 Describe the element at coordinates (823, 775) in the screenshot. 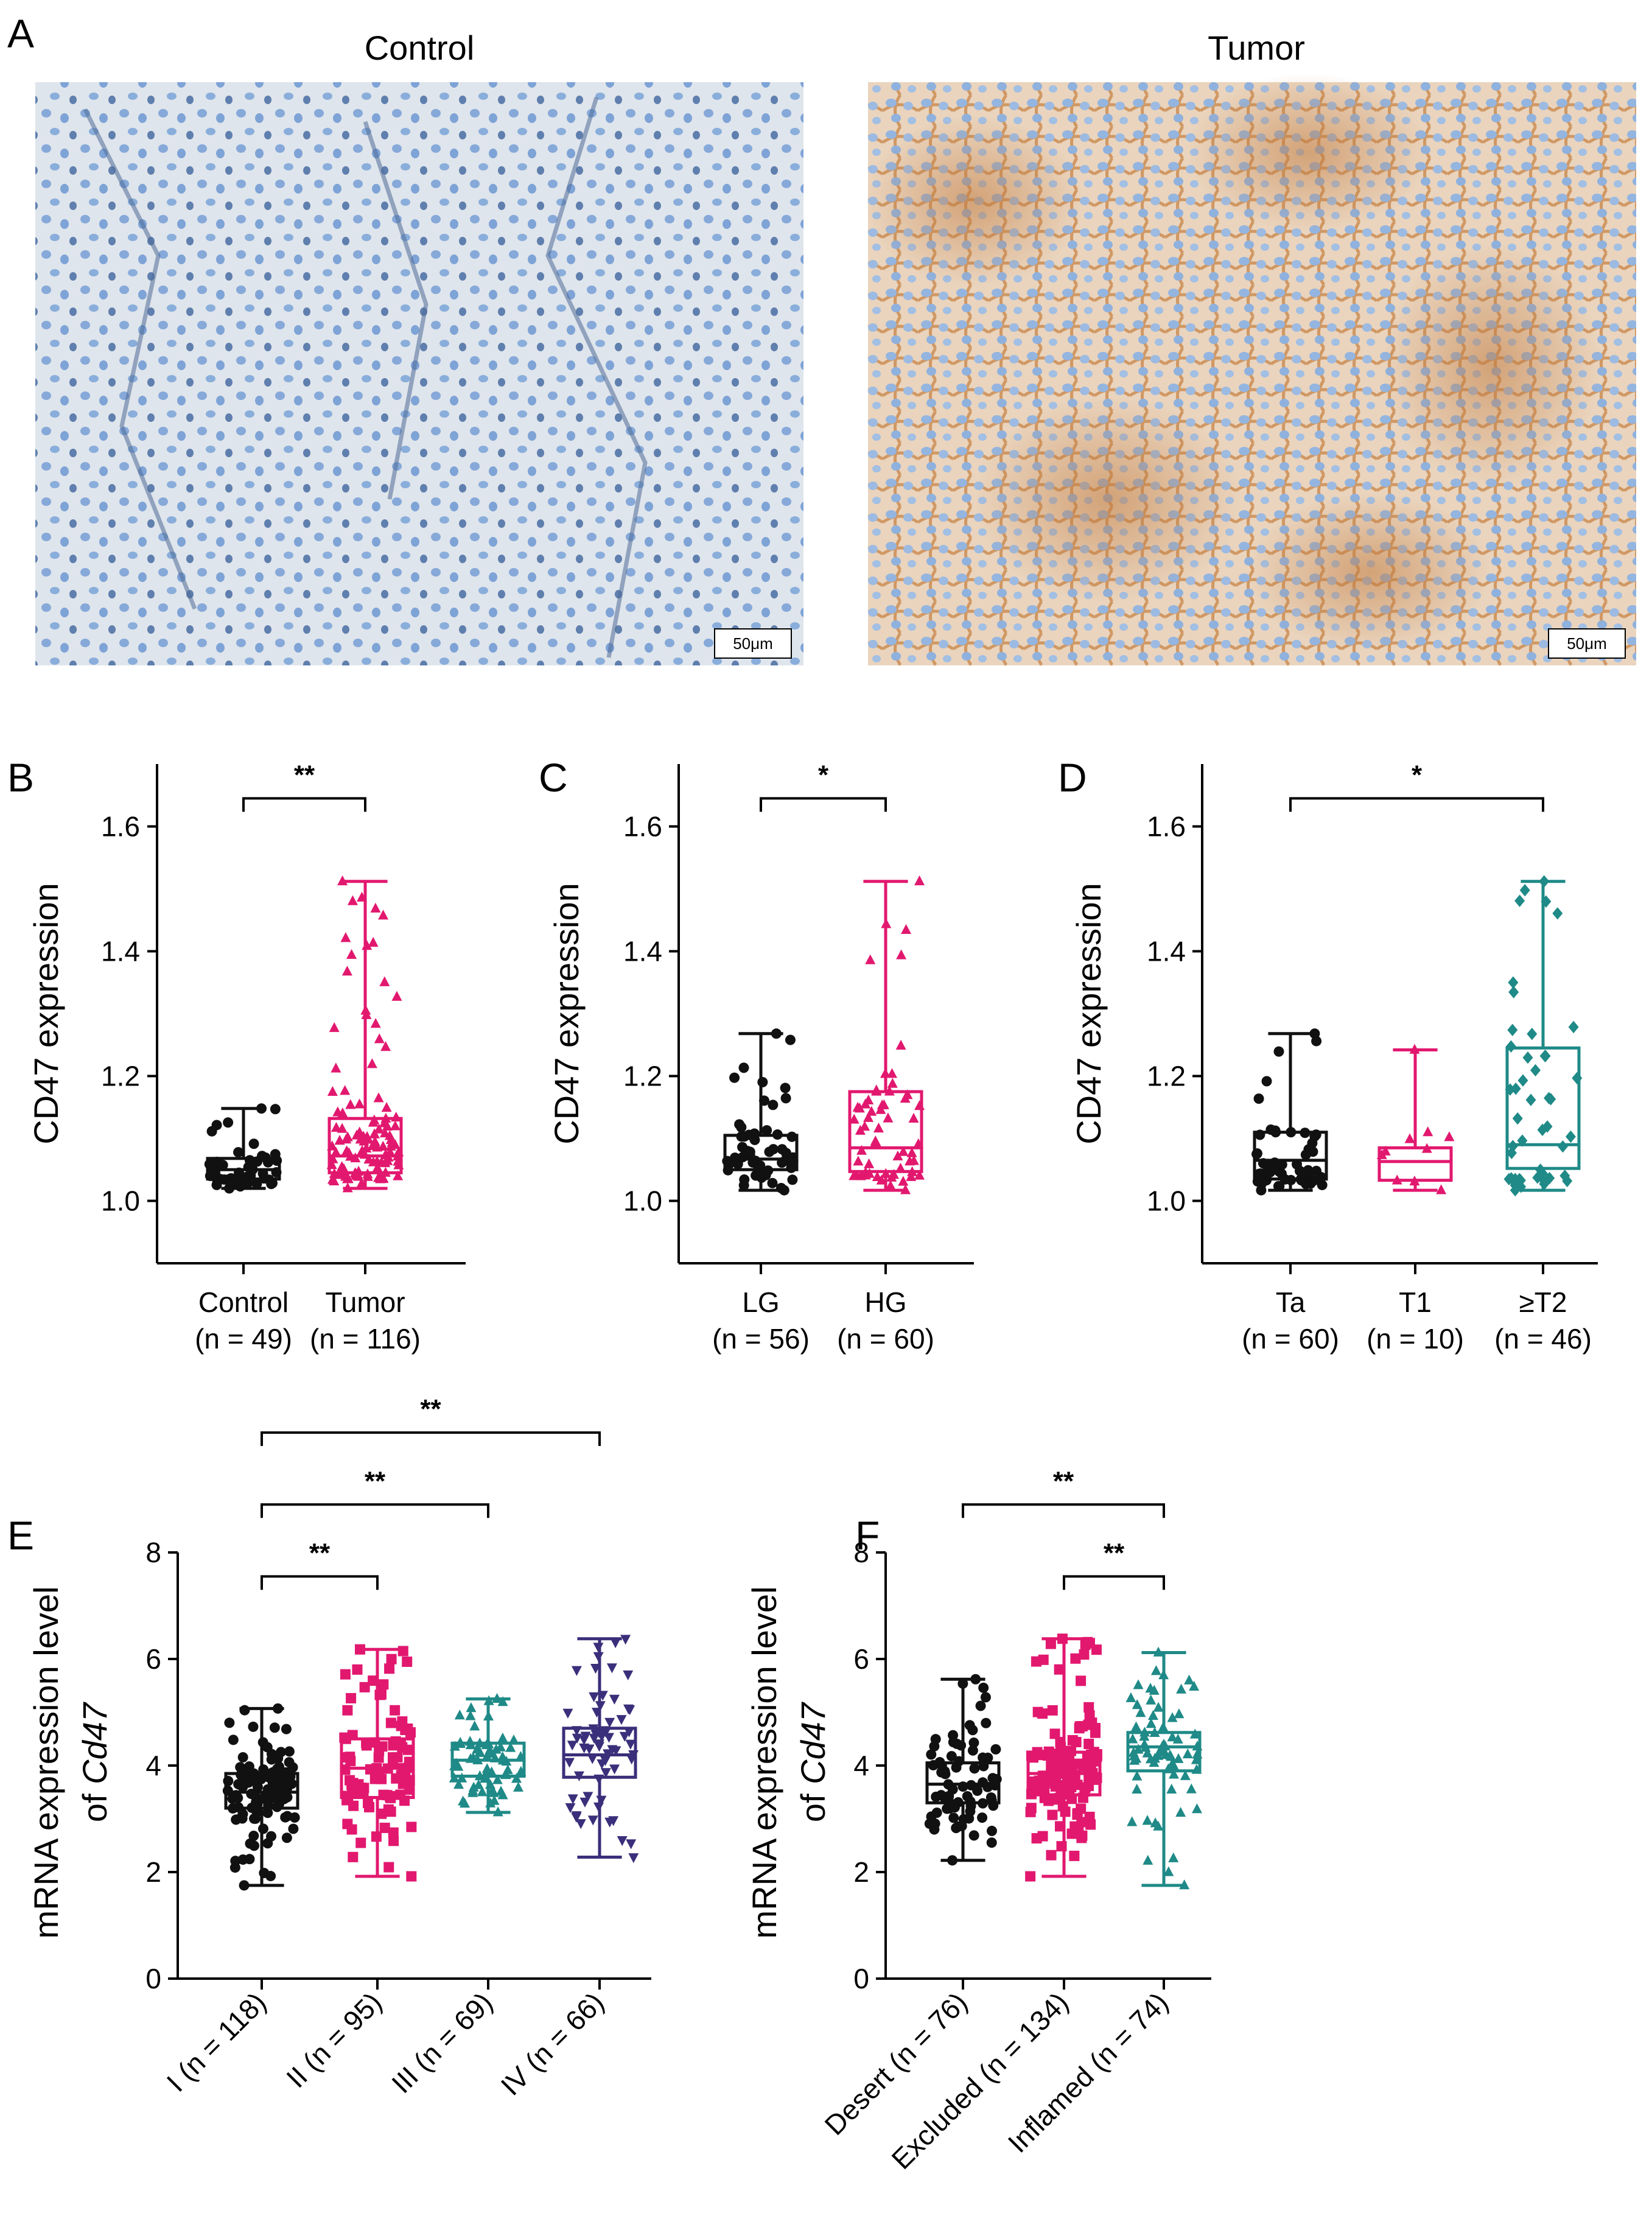

I see `significance-label: *` at that location.